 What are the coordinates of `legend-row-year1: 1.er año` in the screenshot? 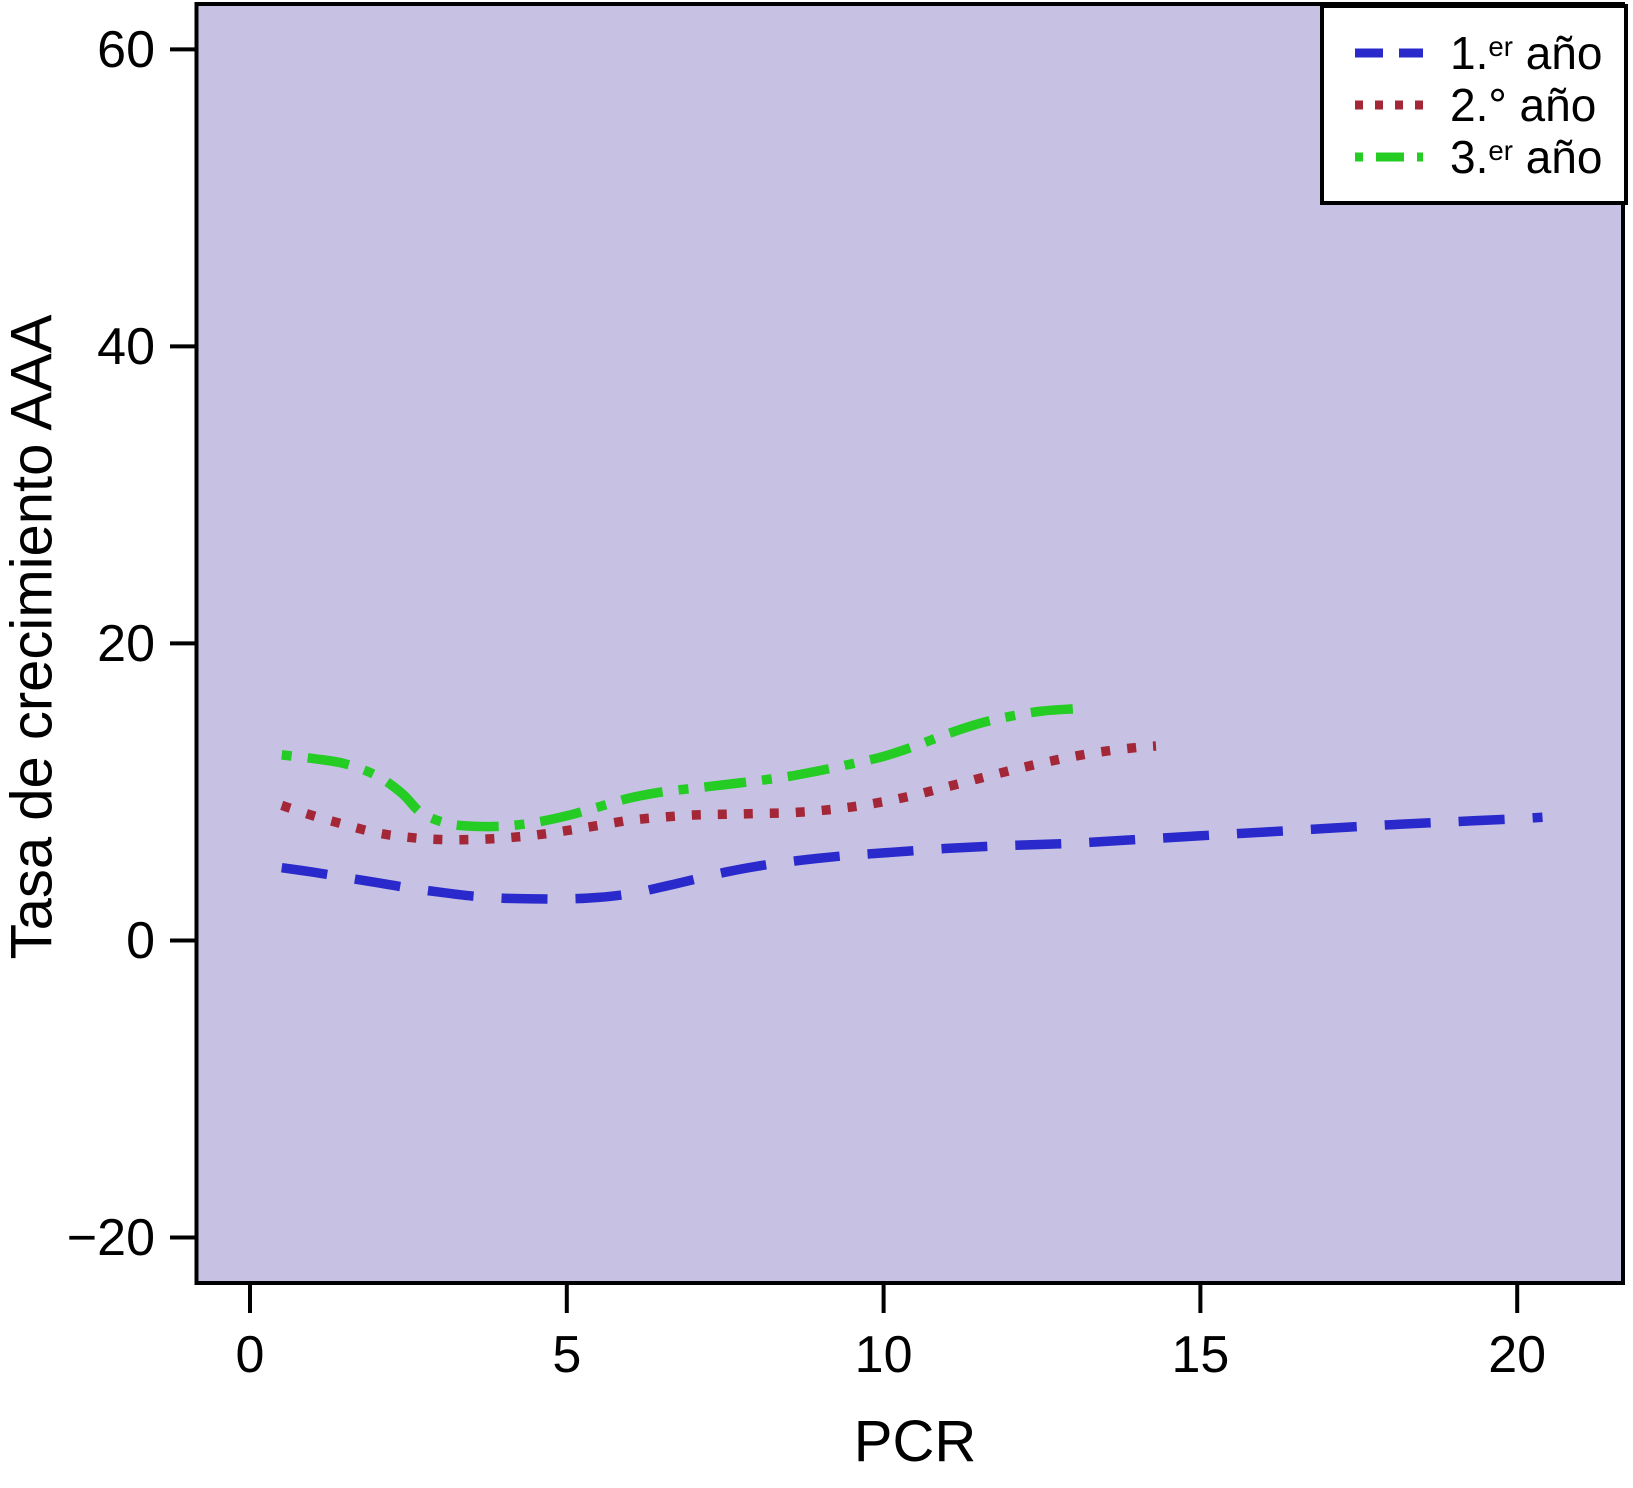 It's located at (1474, 53).